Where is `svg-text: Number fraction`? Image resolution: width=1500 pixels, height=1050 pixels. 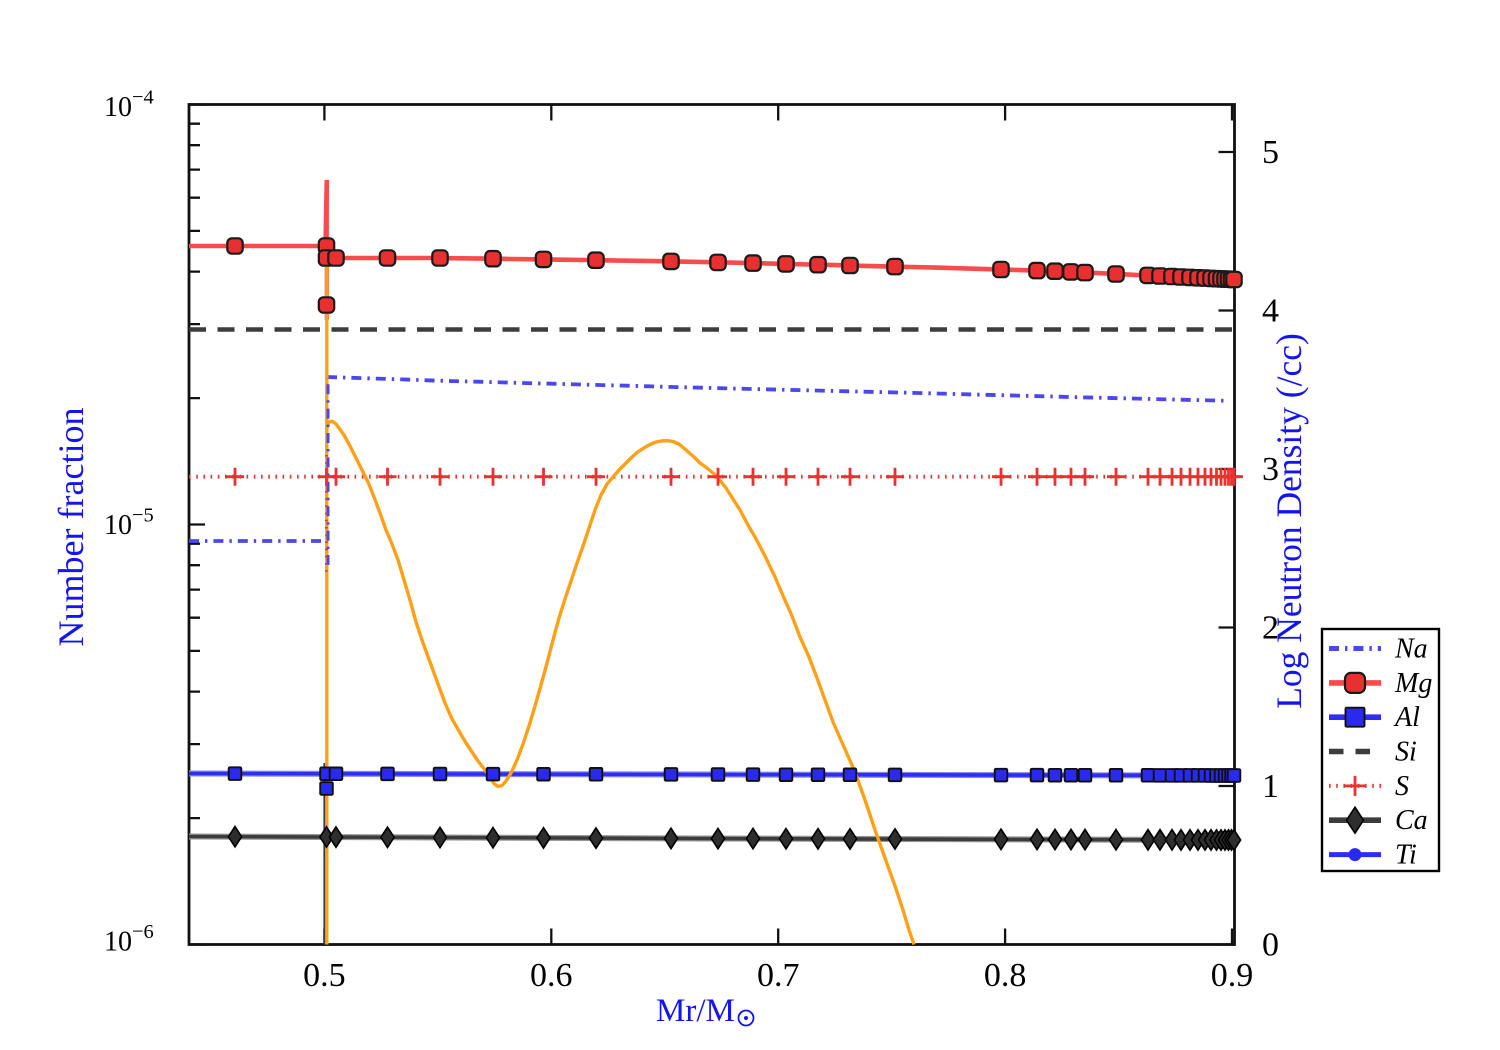 svg-text: Number fraction is located at coordinates (71, 527).